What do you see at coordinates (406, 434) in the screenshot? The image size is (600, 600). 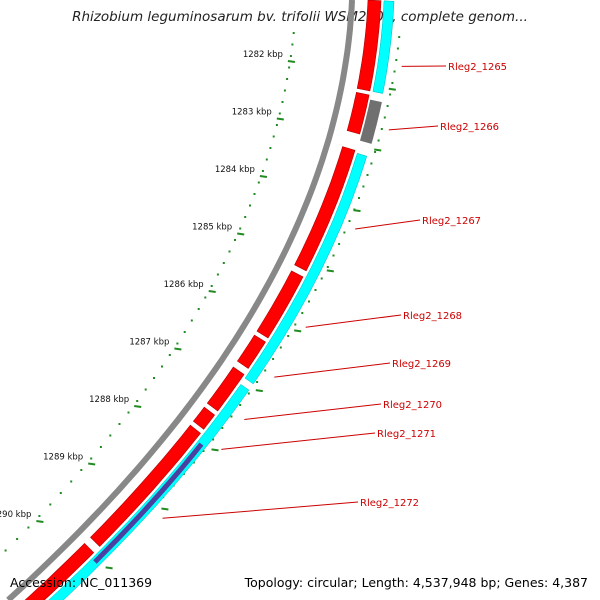 I see `gene-label: Rleg2_1271` at bounding box center [406, 434].